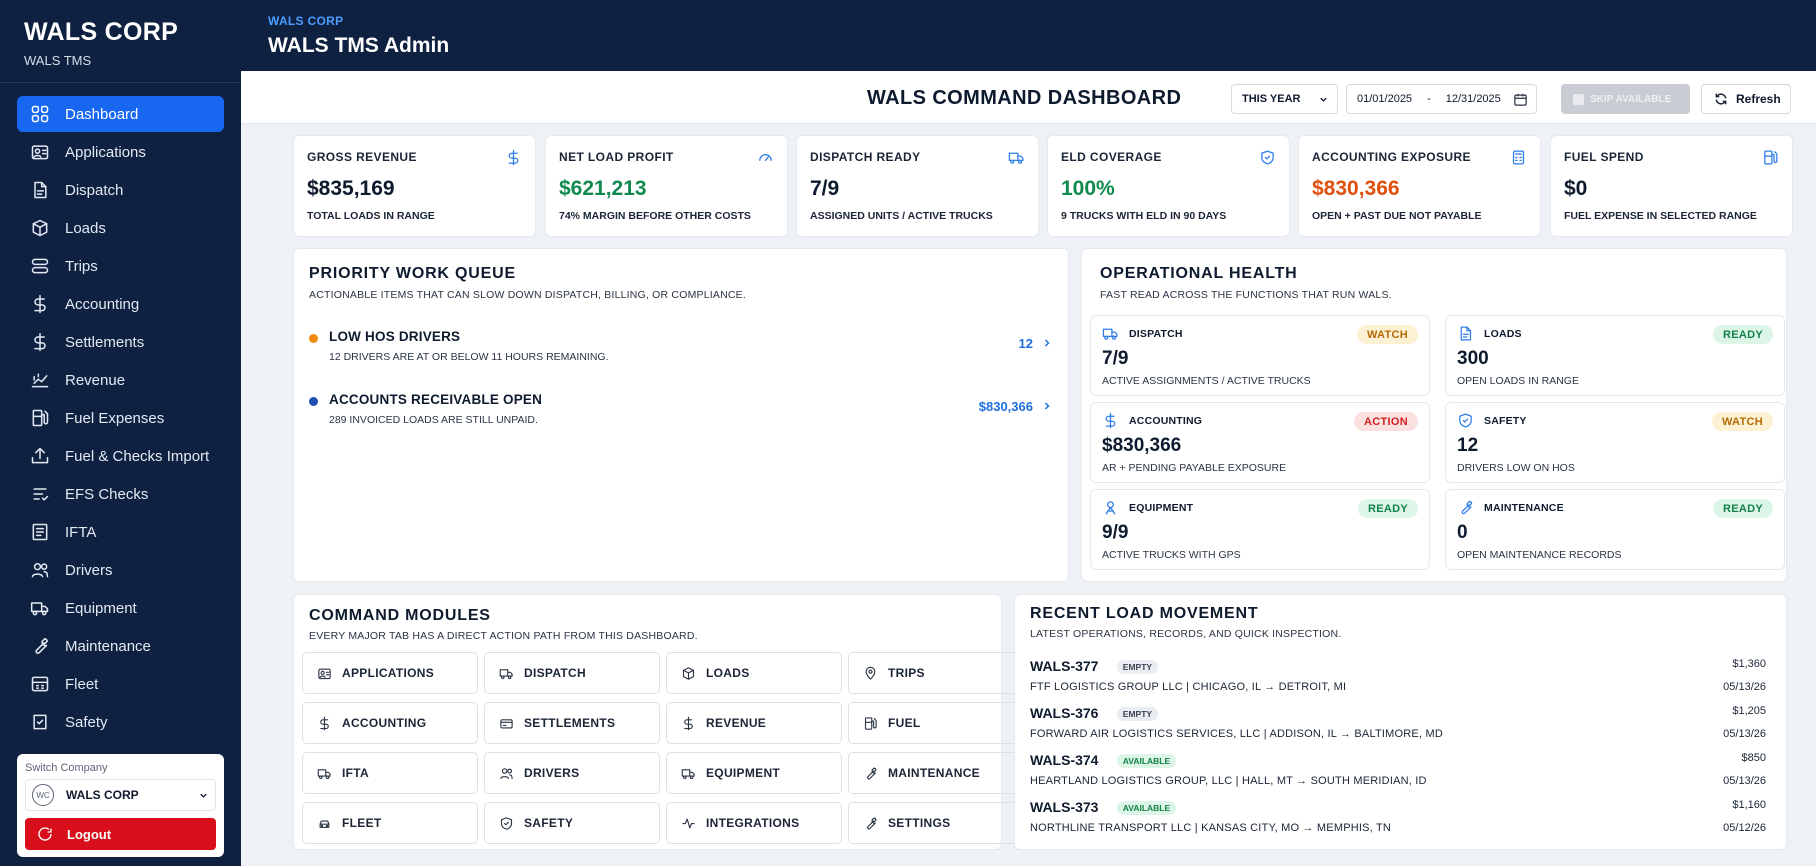 The image size is (1816, 866). I want to click on header-company: WALS CORP, so click(306, 21).